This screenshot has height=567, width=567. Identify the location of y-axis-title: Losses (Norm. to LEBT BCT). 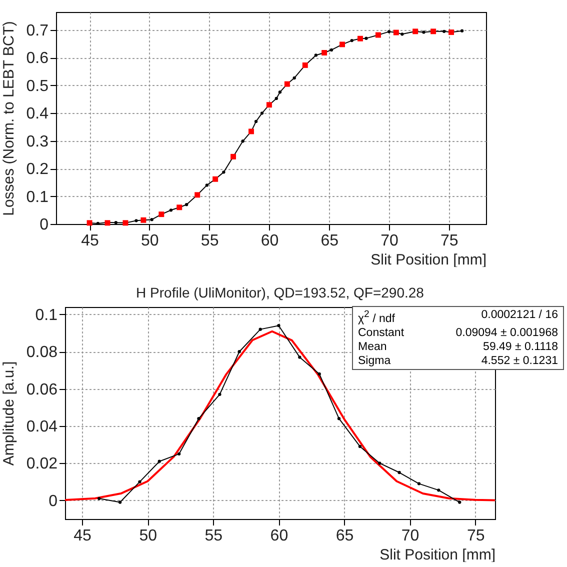
(9, 118).